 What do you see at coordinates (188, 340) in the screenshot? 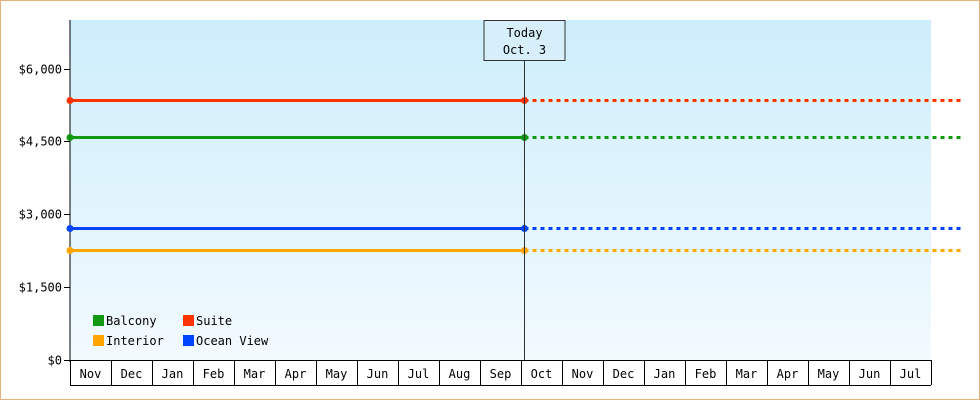
I see `legend-swatch-ocean-view` at bounding box center [188, 340].